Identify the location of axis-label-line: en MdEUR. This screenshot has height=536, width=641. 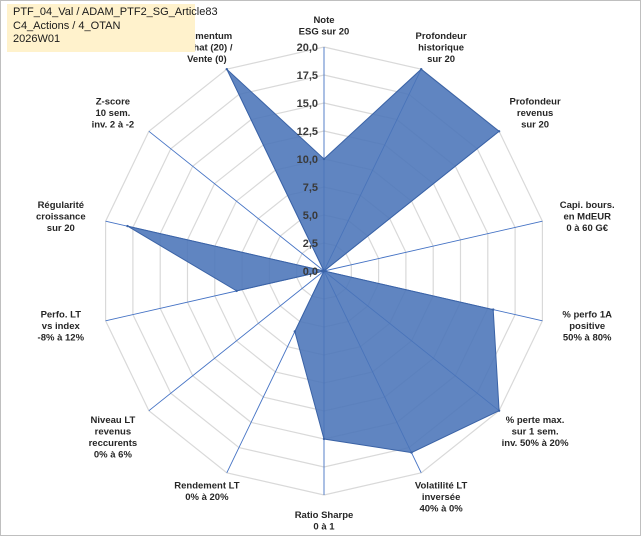
(587, 217).